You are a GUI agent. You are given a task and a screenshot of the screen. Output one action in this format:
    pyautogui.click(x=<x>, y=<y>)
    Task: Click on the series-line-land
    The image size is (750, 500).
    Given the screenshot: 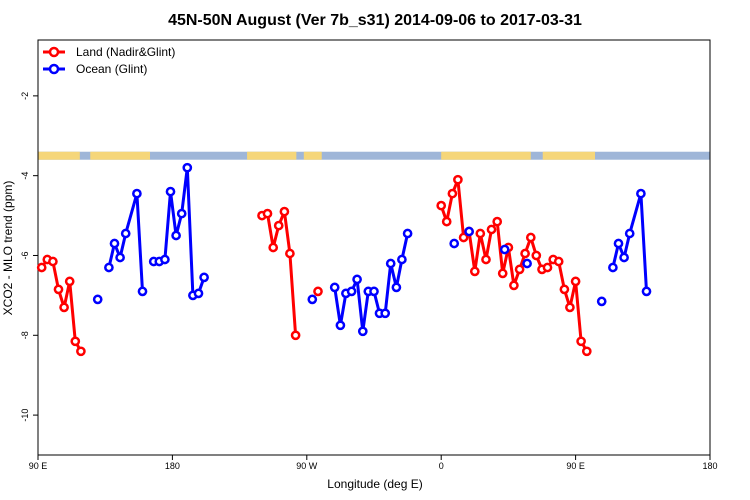 What is the action you would take?
    pyautogui.click(x=514, y=265)
    